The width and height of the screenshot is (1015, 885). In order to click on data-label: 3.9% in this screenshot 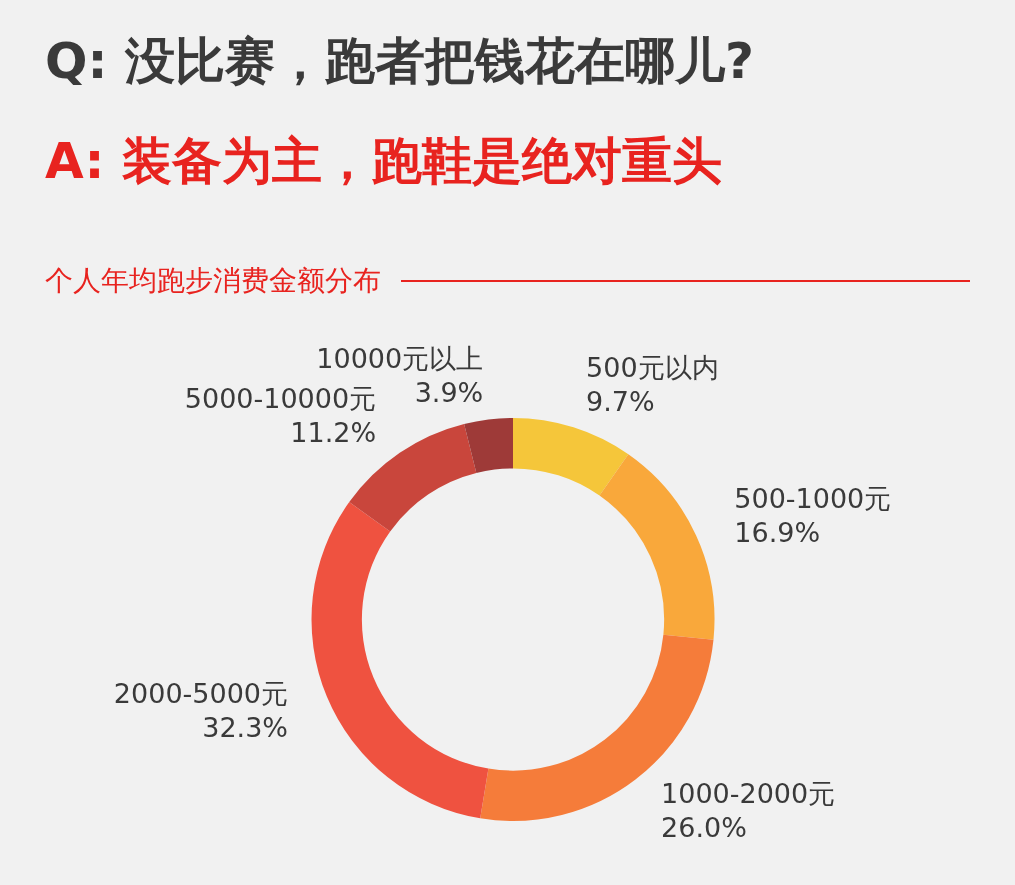, I will do `click(449, 392)`.